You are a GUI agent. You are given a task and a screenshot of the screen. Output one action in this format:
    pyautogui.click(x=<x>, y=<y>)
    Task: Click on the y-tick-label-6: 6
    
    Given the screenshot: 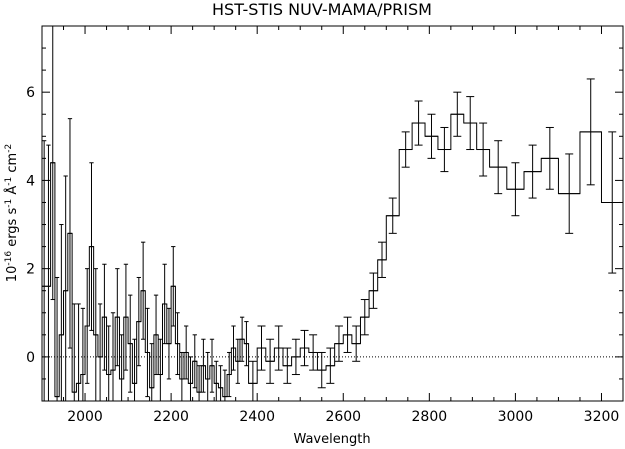 What is the action you would take?
    pyautogui.click(x=30, y=93)
    